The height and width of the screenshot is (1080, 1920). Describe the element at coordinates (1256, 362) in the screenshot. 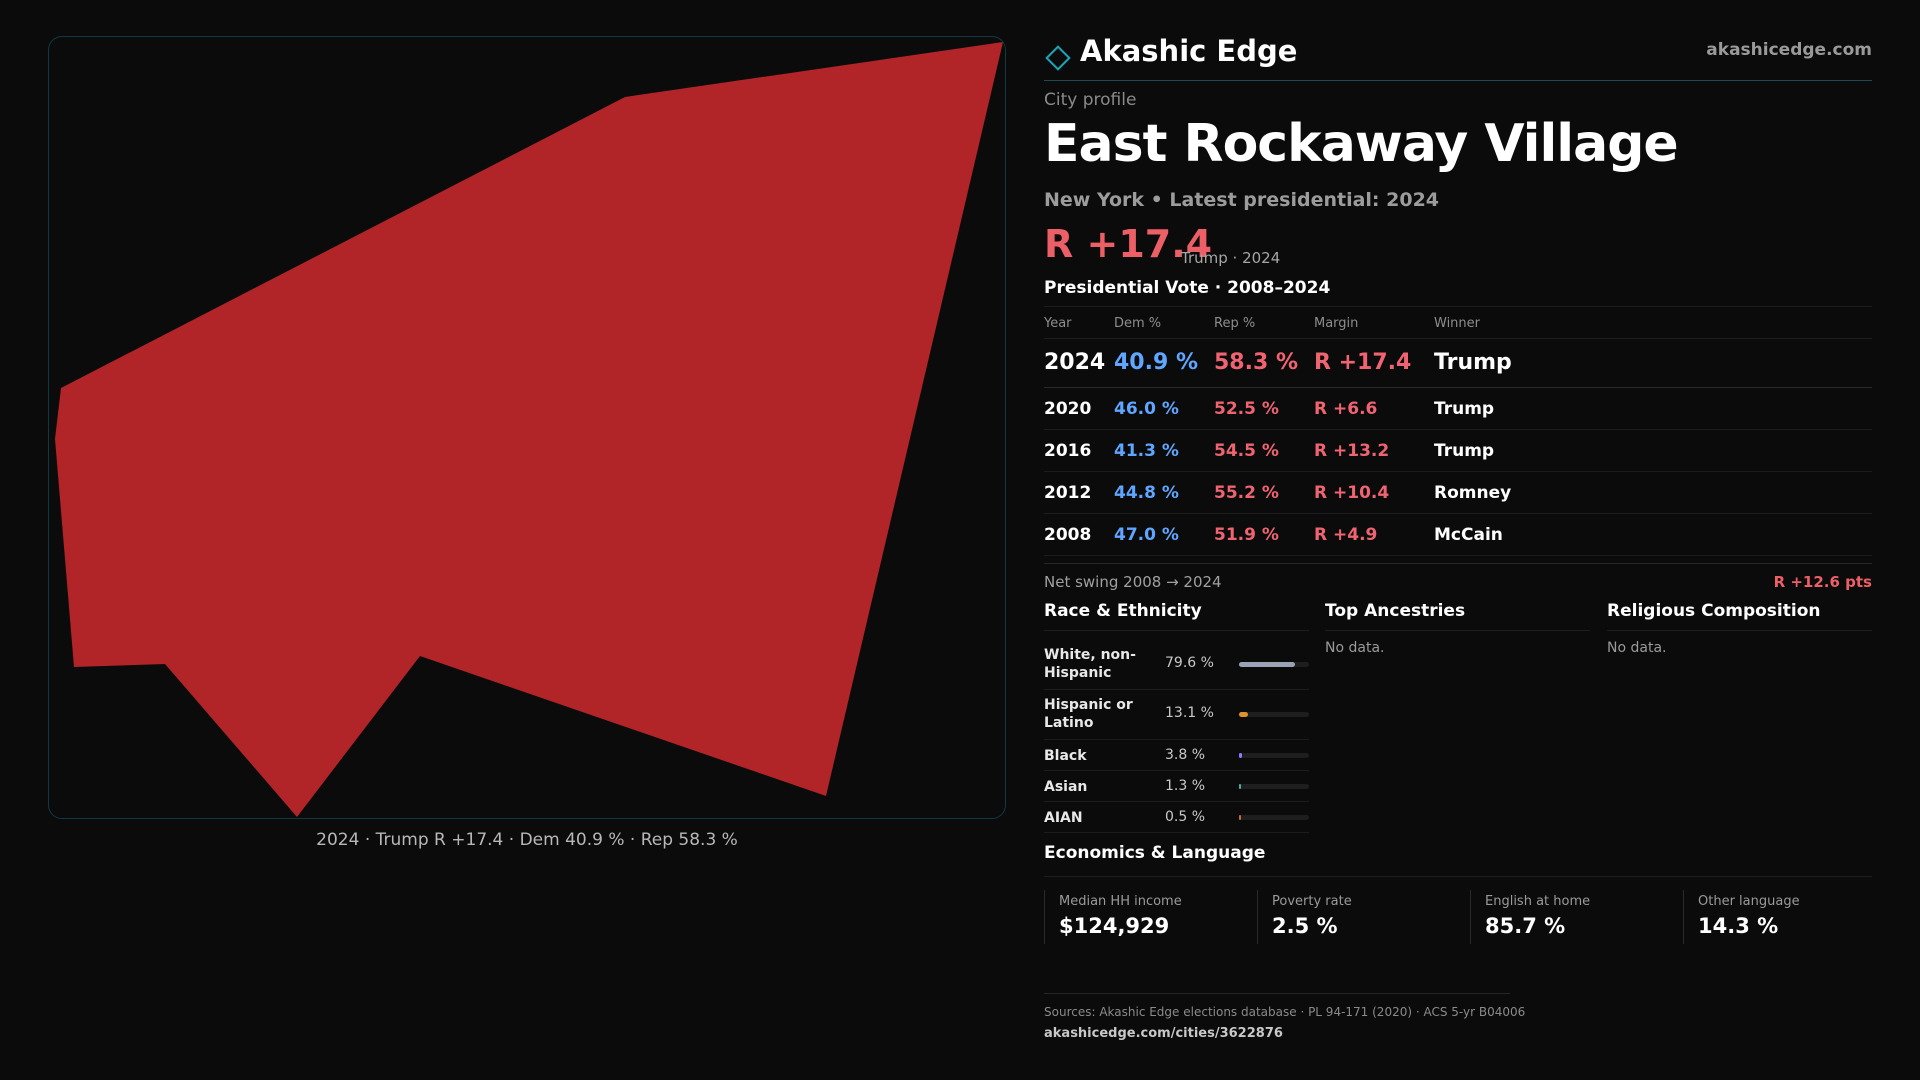

I see `row-rep: 58.3 %` at that location.